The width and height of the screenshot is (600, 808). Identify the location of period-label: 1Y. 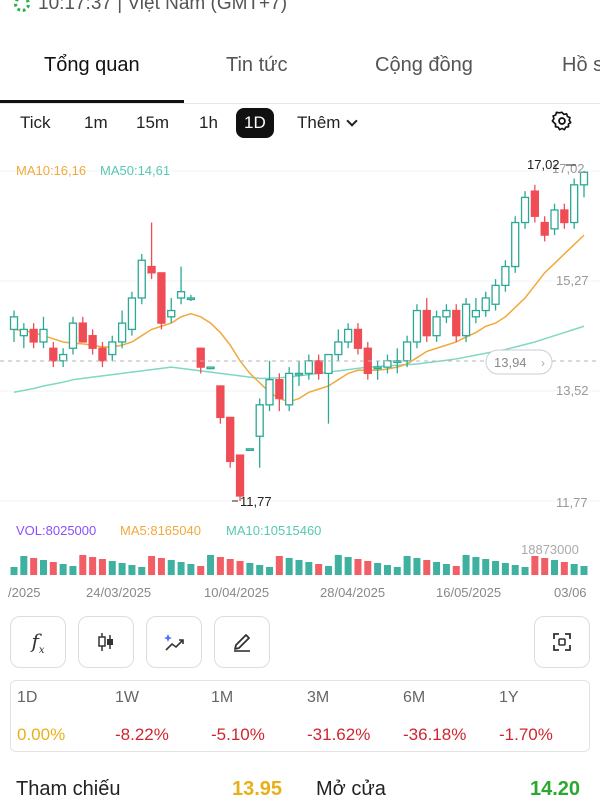
(509, 697).